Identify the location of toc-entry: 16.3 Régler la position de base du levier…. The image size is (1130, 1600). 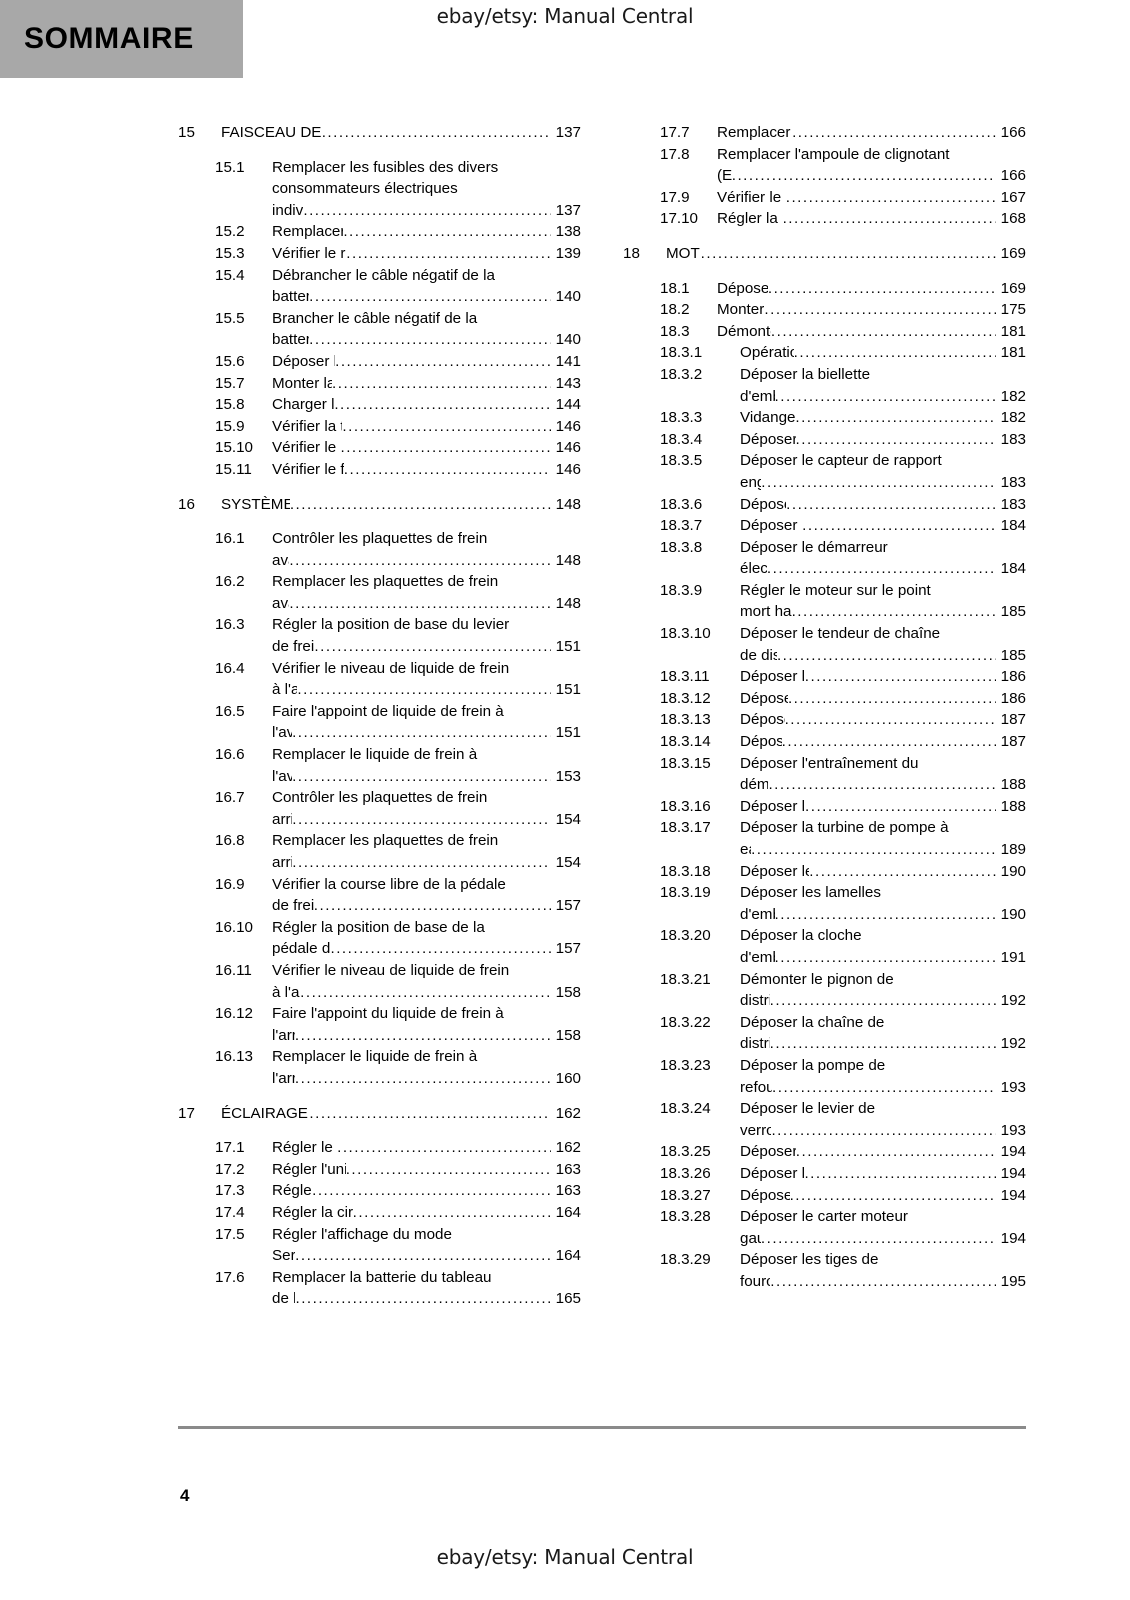
(379, 635).